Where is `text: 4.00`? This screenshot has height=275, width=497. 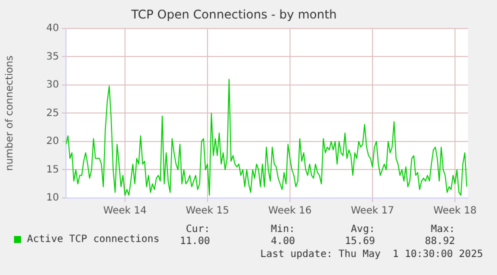
text: 4.00 is located at coordinates (282, 242).